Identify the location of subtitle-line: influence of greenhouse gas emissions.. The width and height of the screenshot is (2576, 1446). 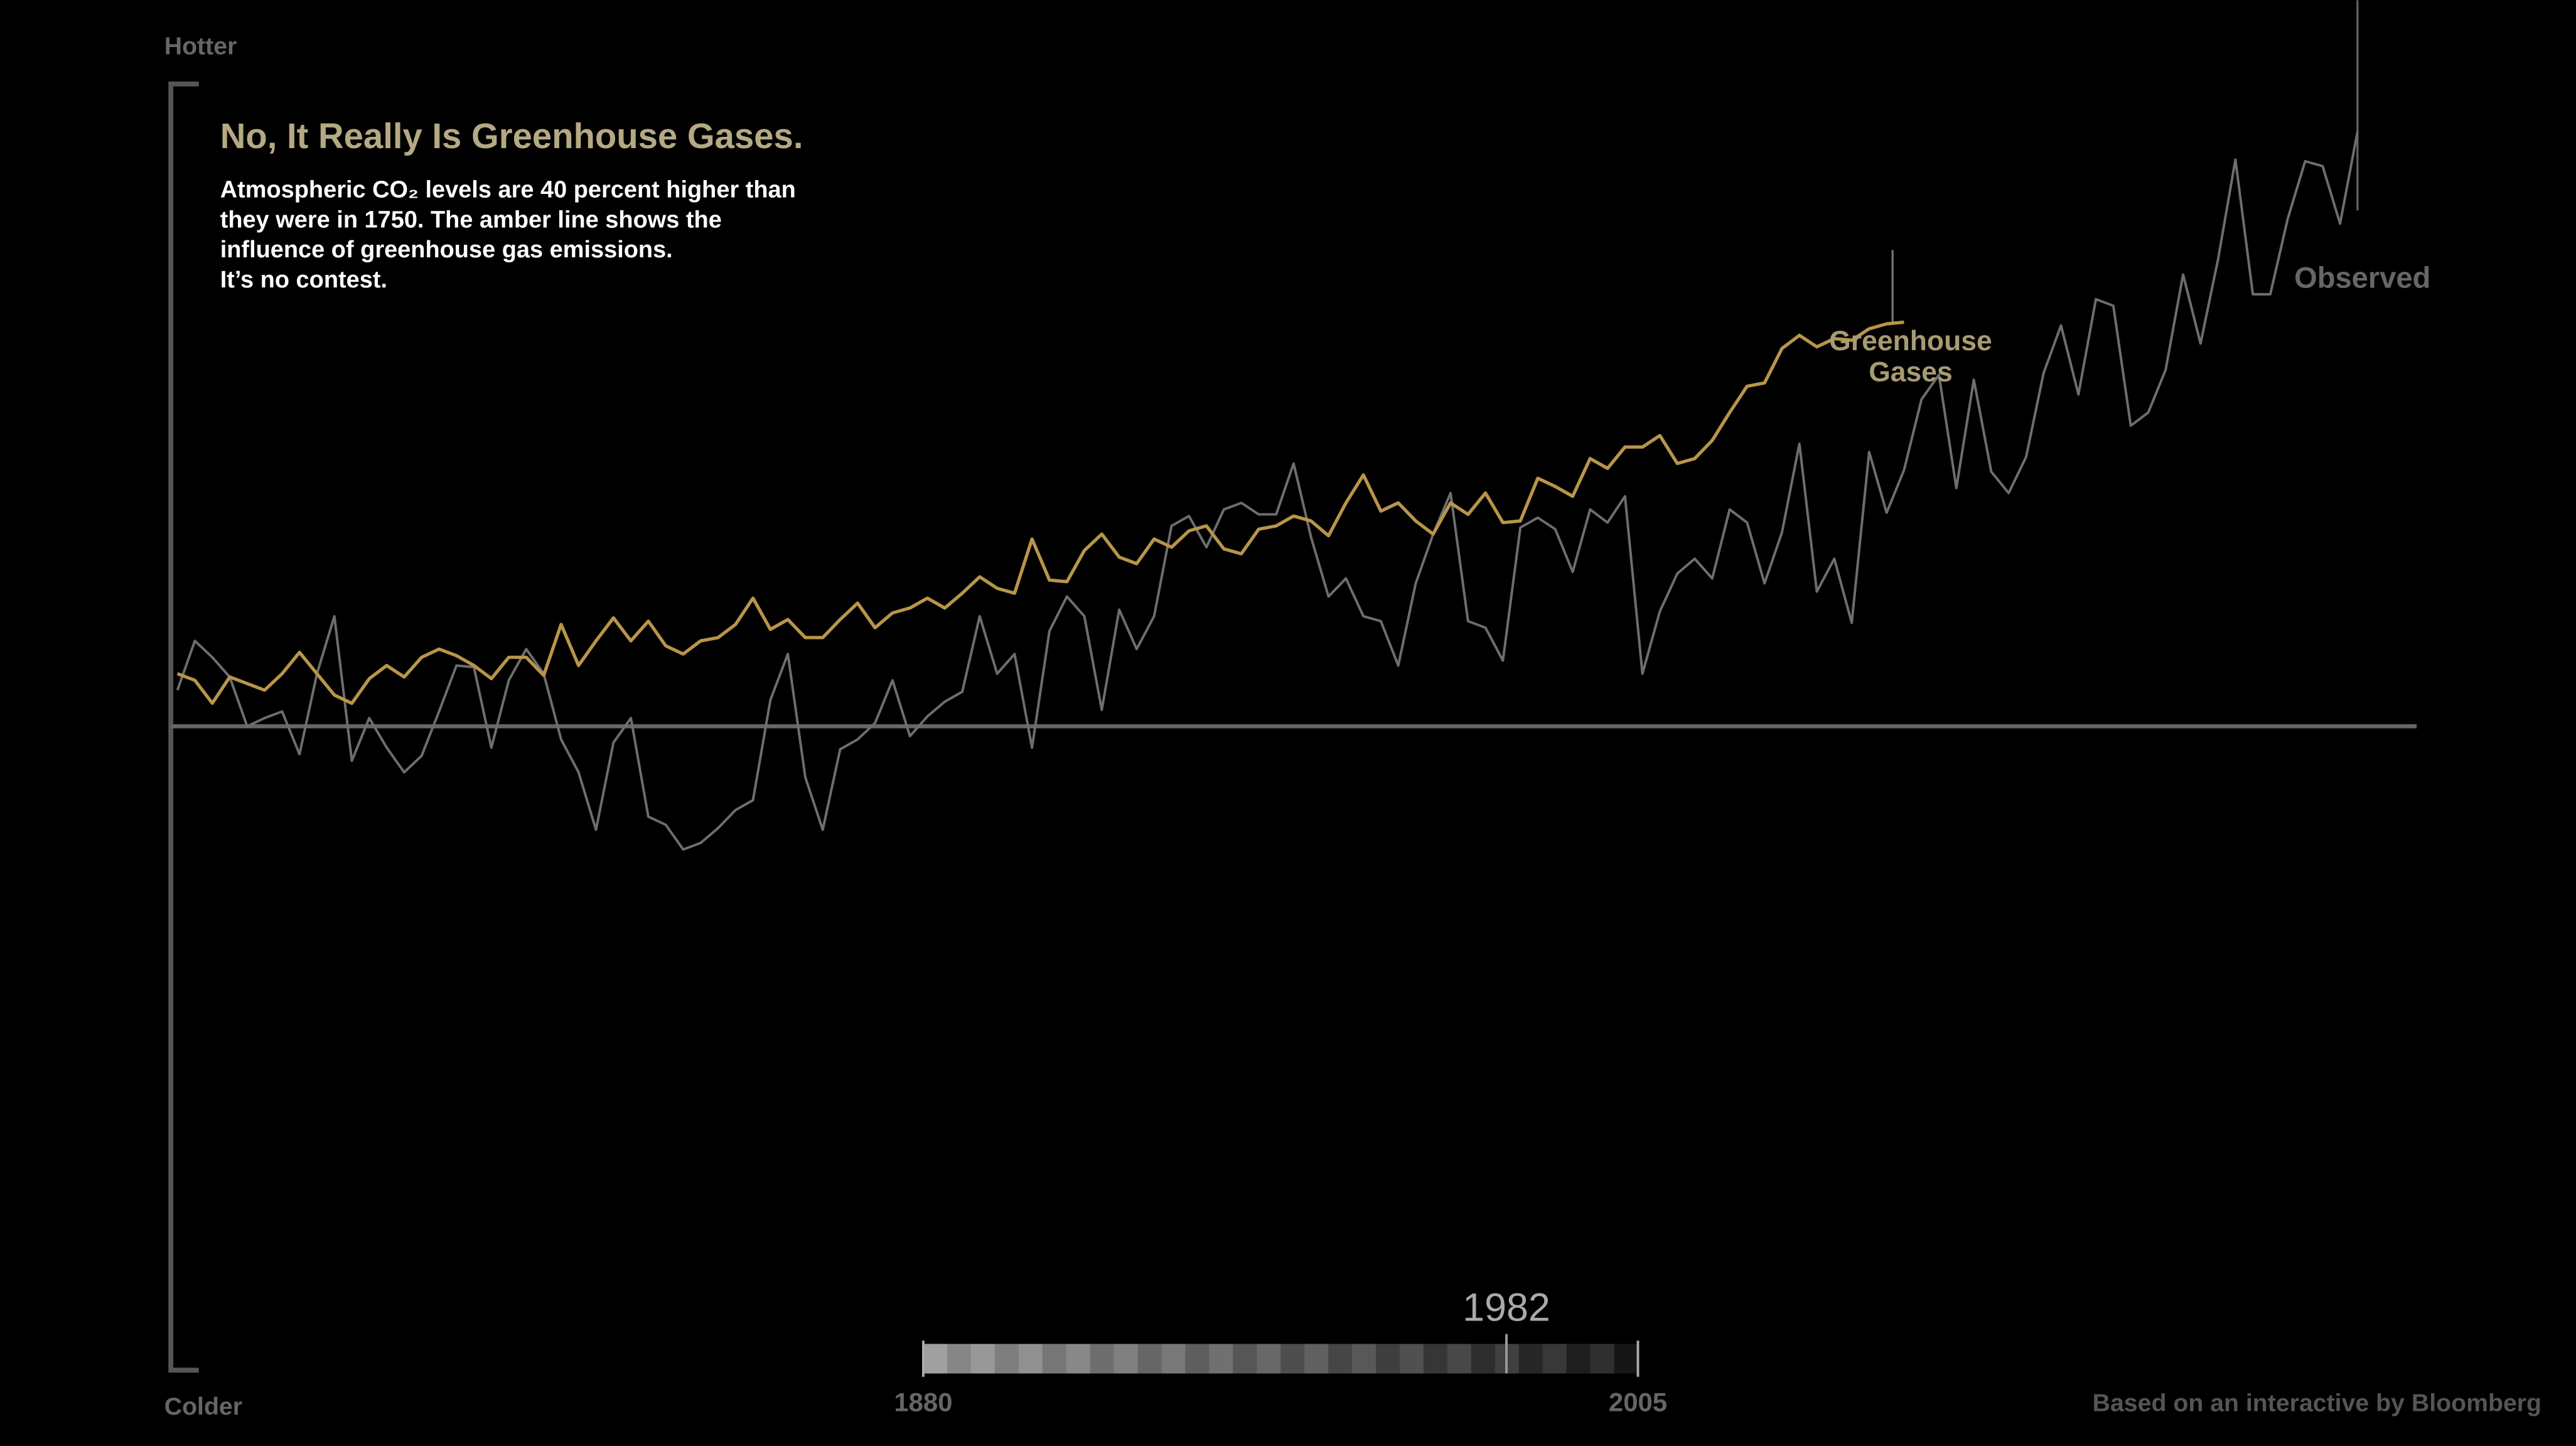
(446, 250).